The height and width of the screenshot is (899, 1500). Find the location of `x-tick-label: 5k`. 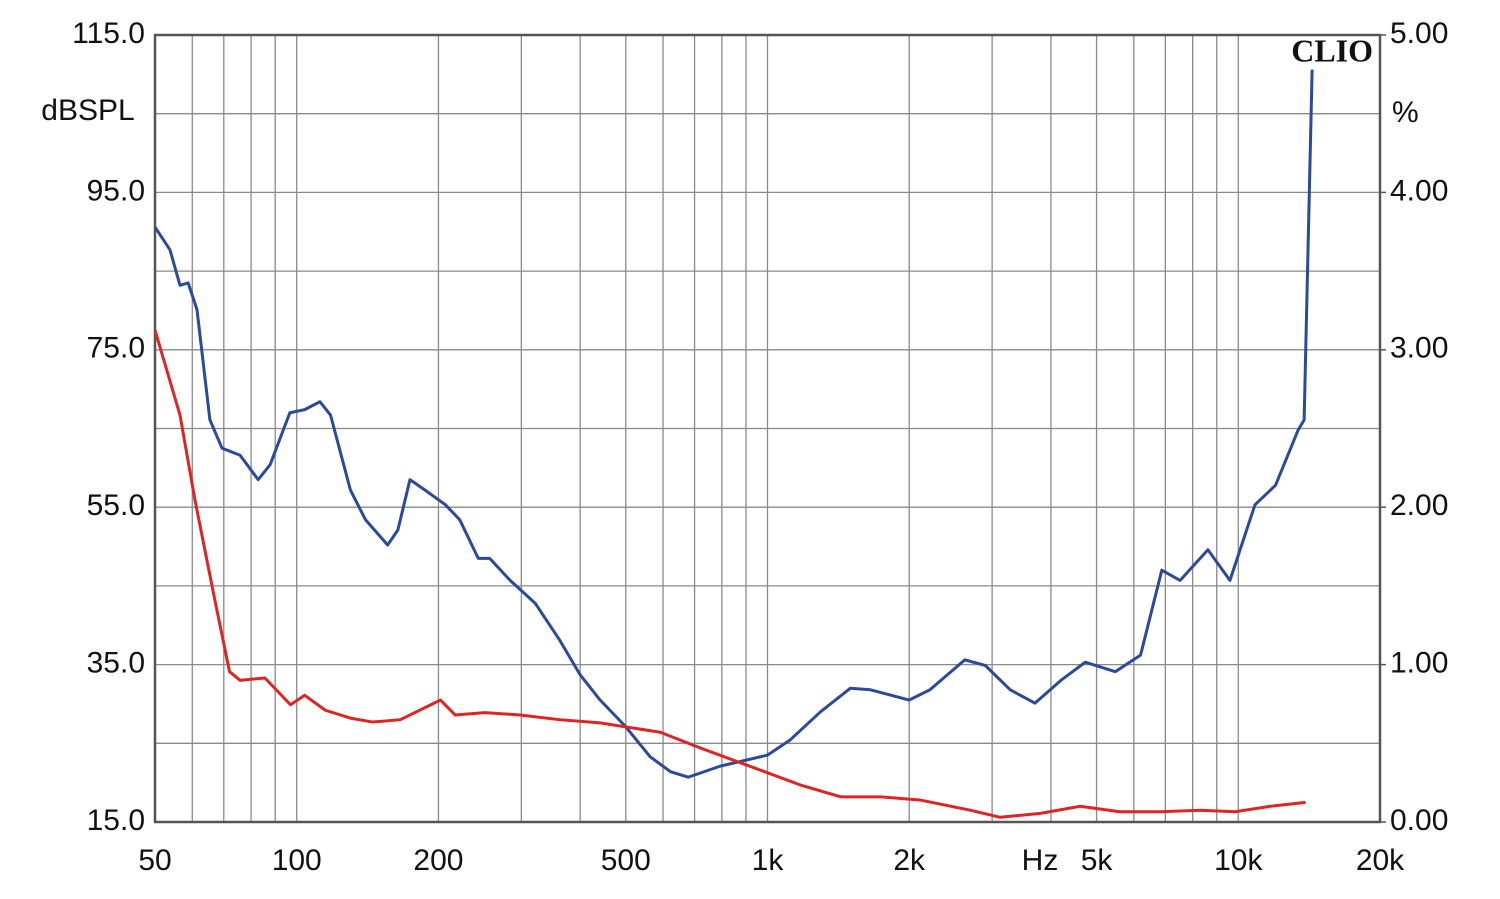

x-tick-label: 5k is located at coordinates (1097, 860).